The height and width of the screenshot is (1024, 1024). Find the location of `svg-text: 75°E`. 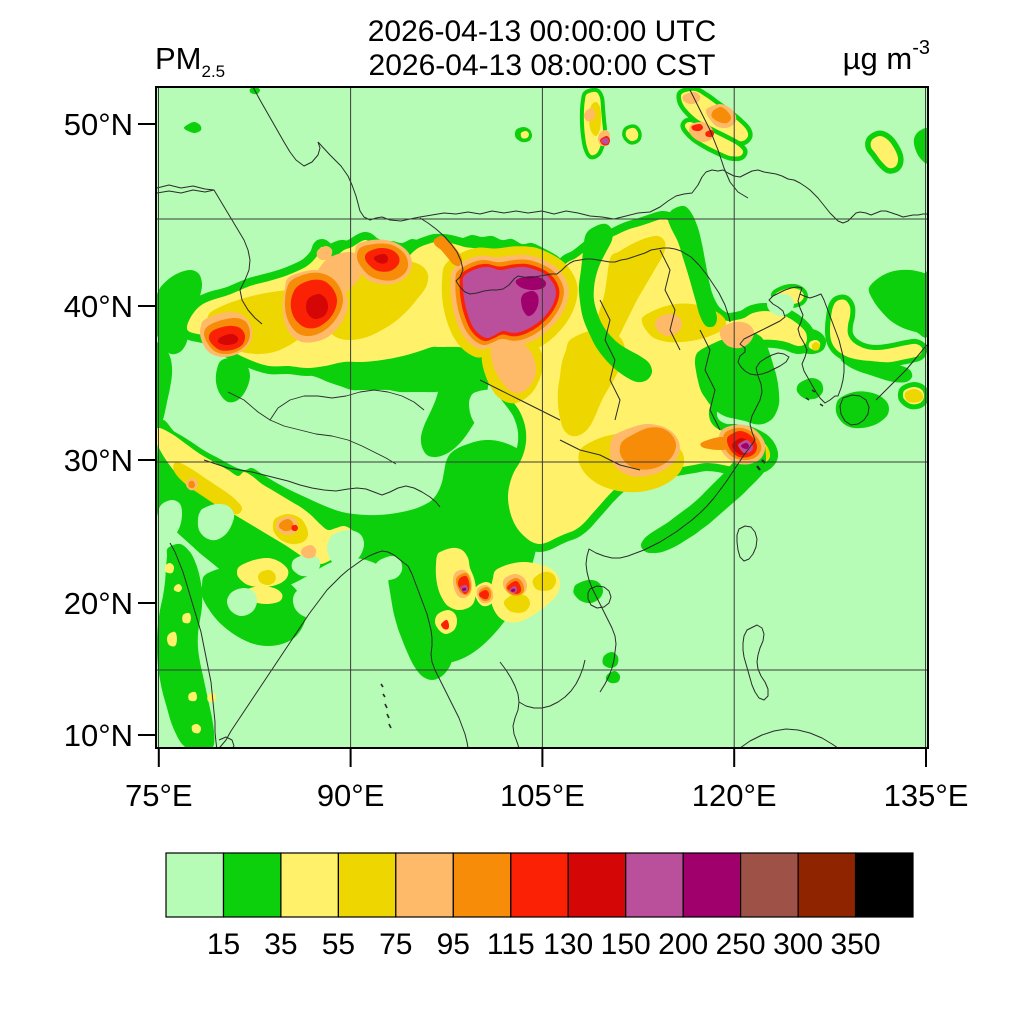

svg-text: 75°E is located at coordinates (159, 795).